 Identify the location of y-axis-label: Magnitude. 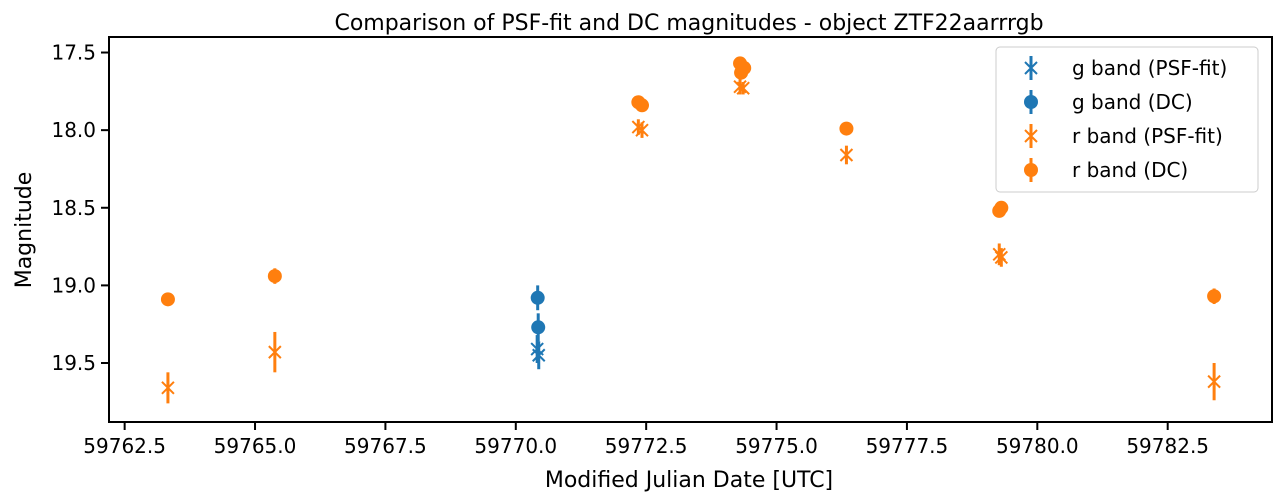
(24, 230).